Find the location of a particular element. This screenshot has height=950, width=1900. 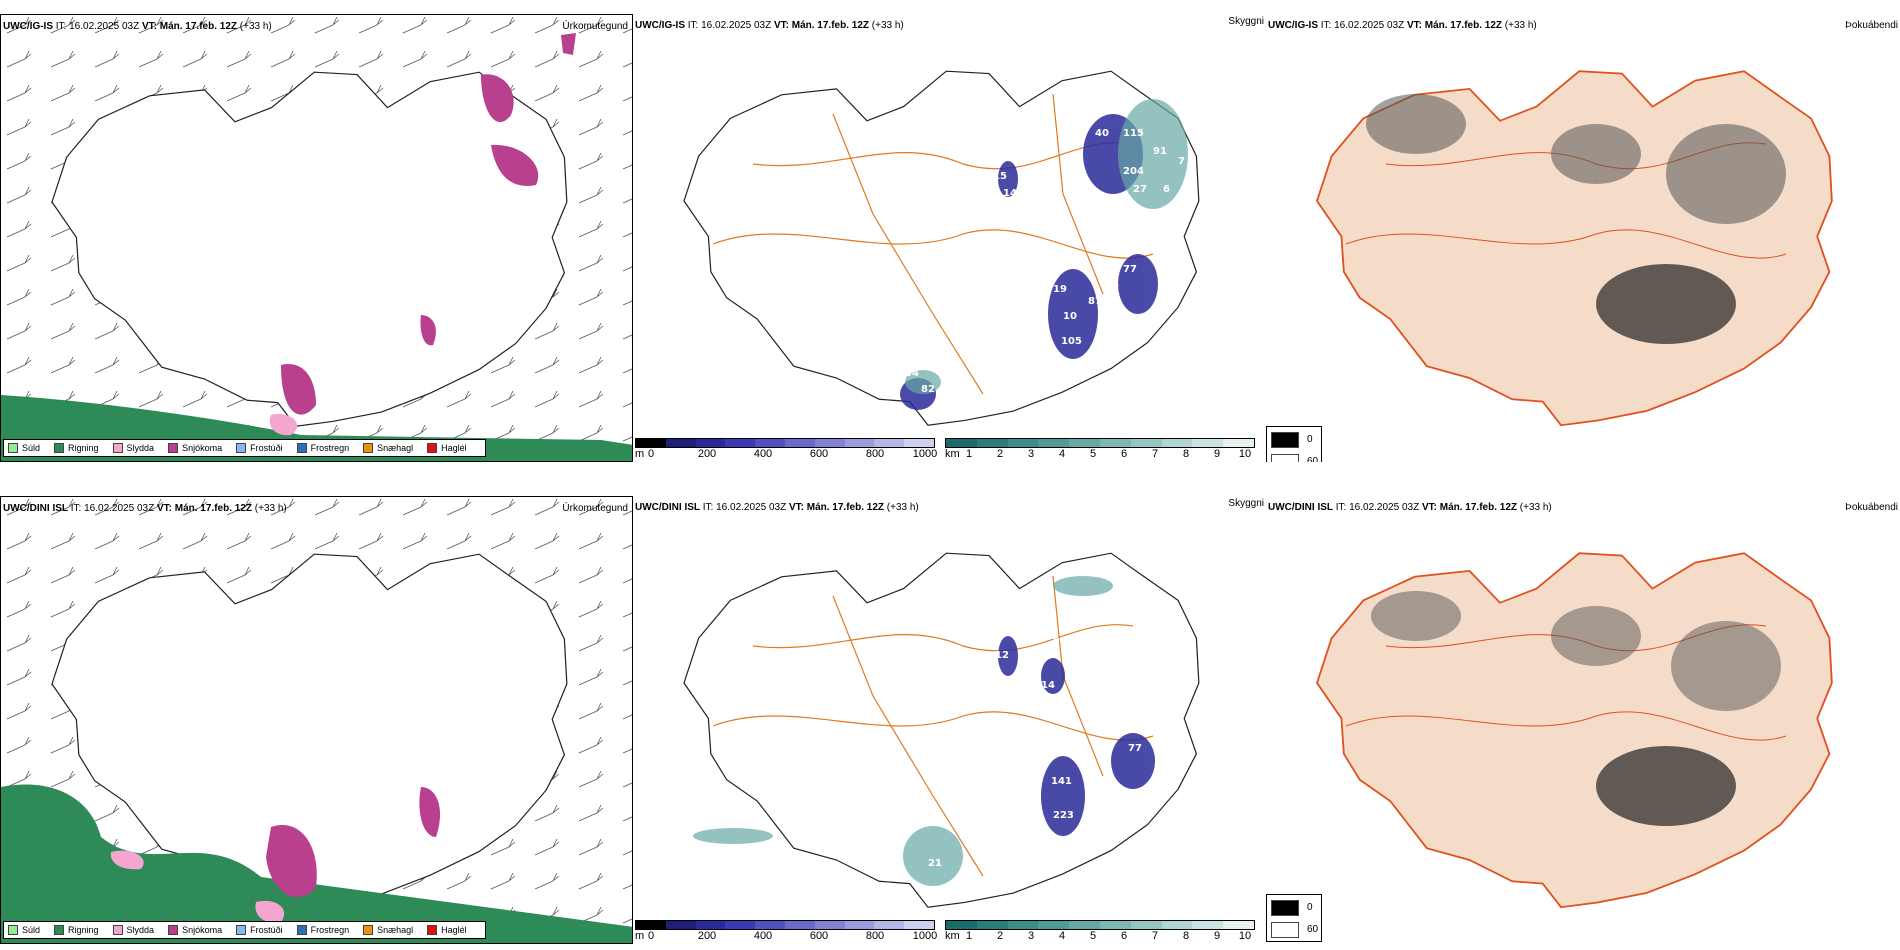

cloud-base-label: 19 is located at coordinates (1060, 289).